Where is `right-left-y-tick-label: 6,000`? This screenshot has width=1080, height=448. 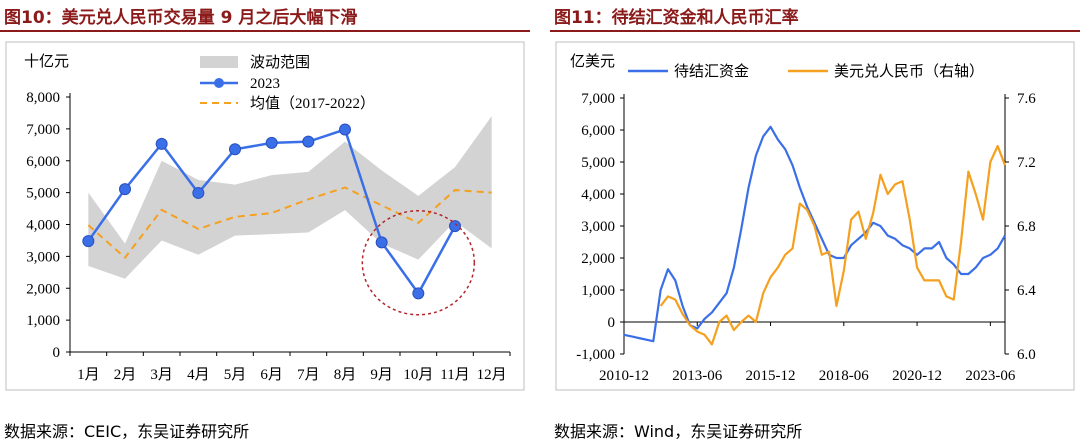 right-left-y-tick-label: 6,000 is located at coordinates (598, 131).